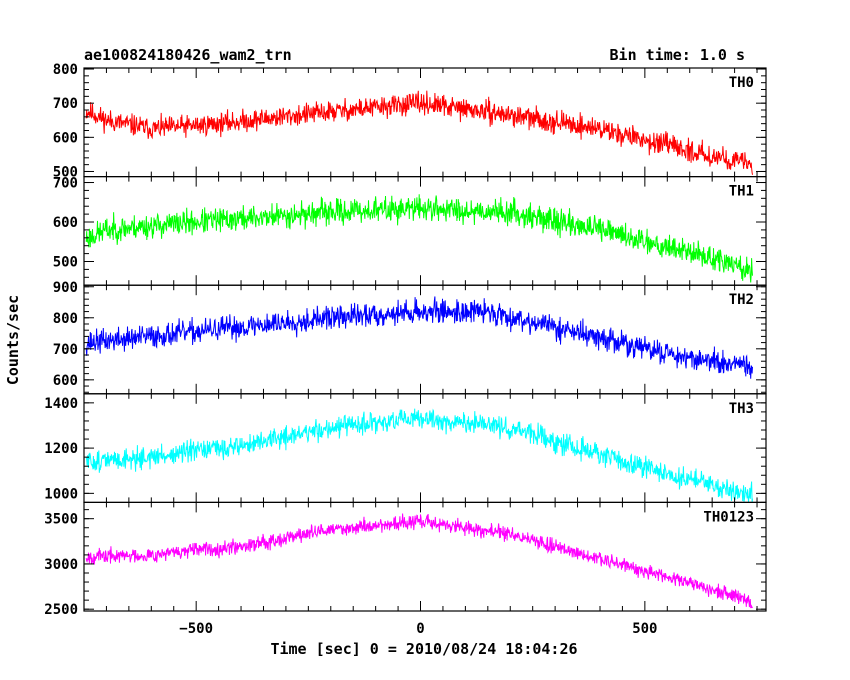  Describe the element at coordinates (644, 629) in the screenshot. I see `x-tick-label: 500` at that location.